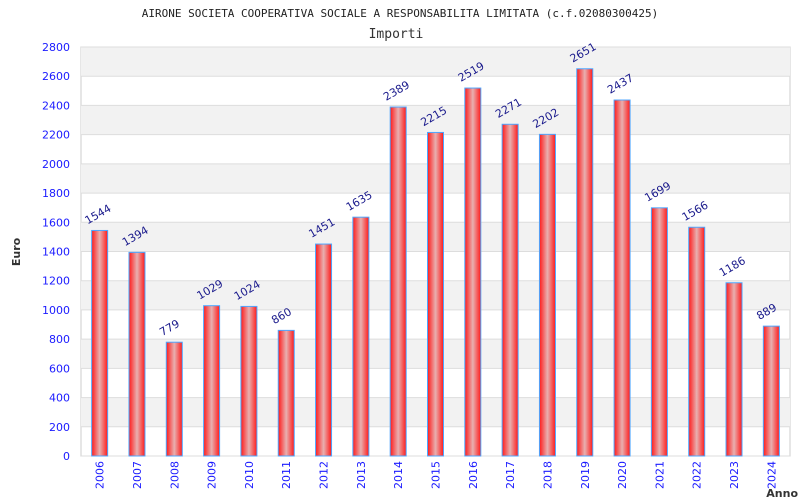  Describe the element at coordinates (56, 47) in the screenshot. I see `y-tick-label: 2800` at that location.